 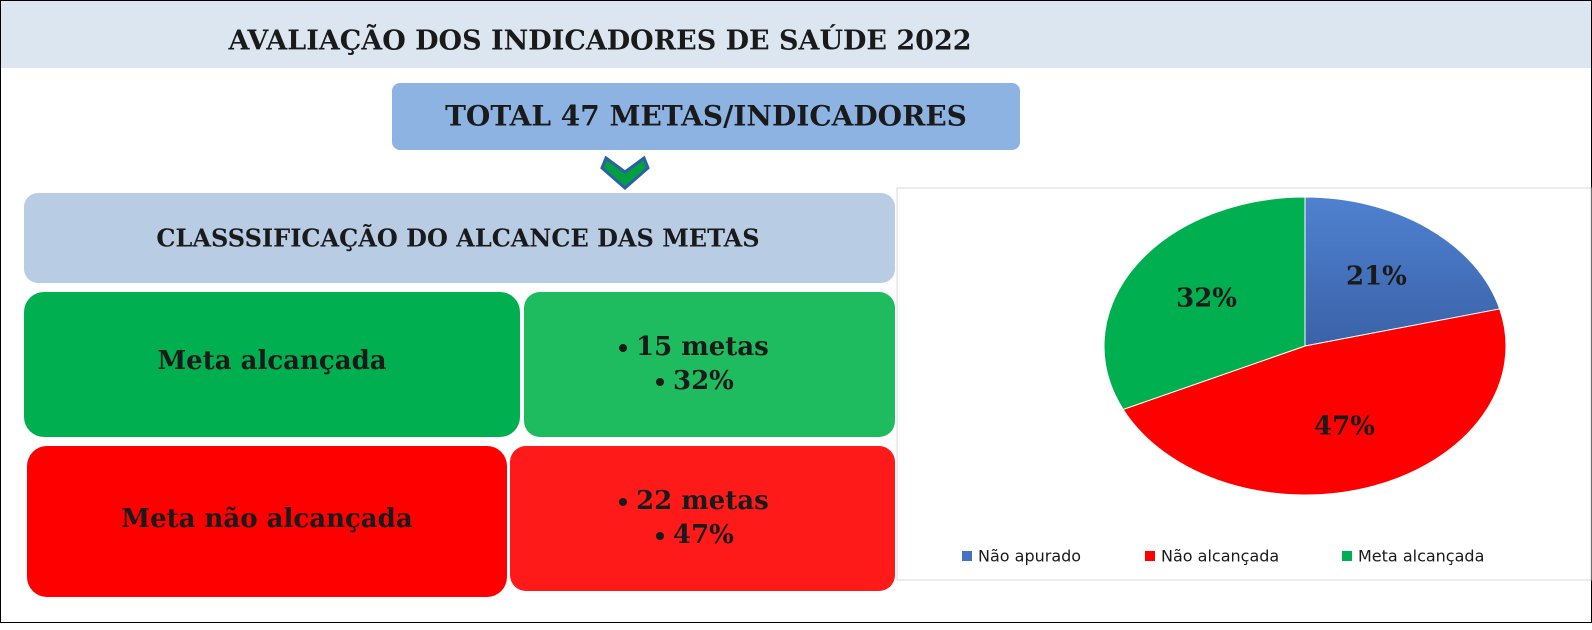 I want to click on page-title: AVALIAÇÃO DOS INDICADORES DE SAÚDE 2022, so click(x=599, y=40).